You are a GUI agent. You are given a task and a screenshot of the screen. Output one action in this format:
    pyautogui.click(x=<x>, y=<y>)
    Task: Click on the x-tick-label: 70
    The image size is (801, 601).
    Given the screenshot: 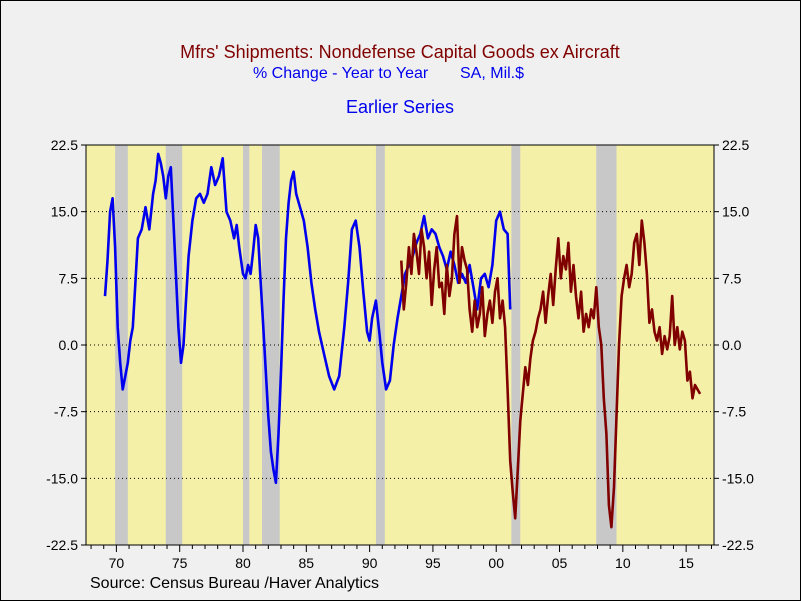 What is the action you would take?
    pyautogui.click(x=117, y=563)
    